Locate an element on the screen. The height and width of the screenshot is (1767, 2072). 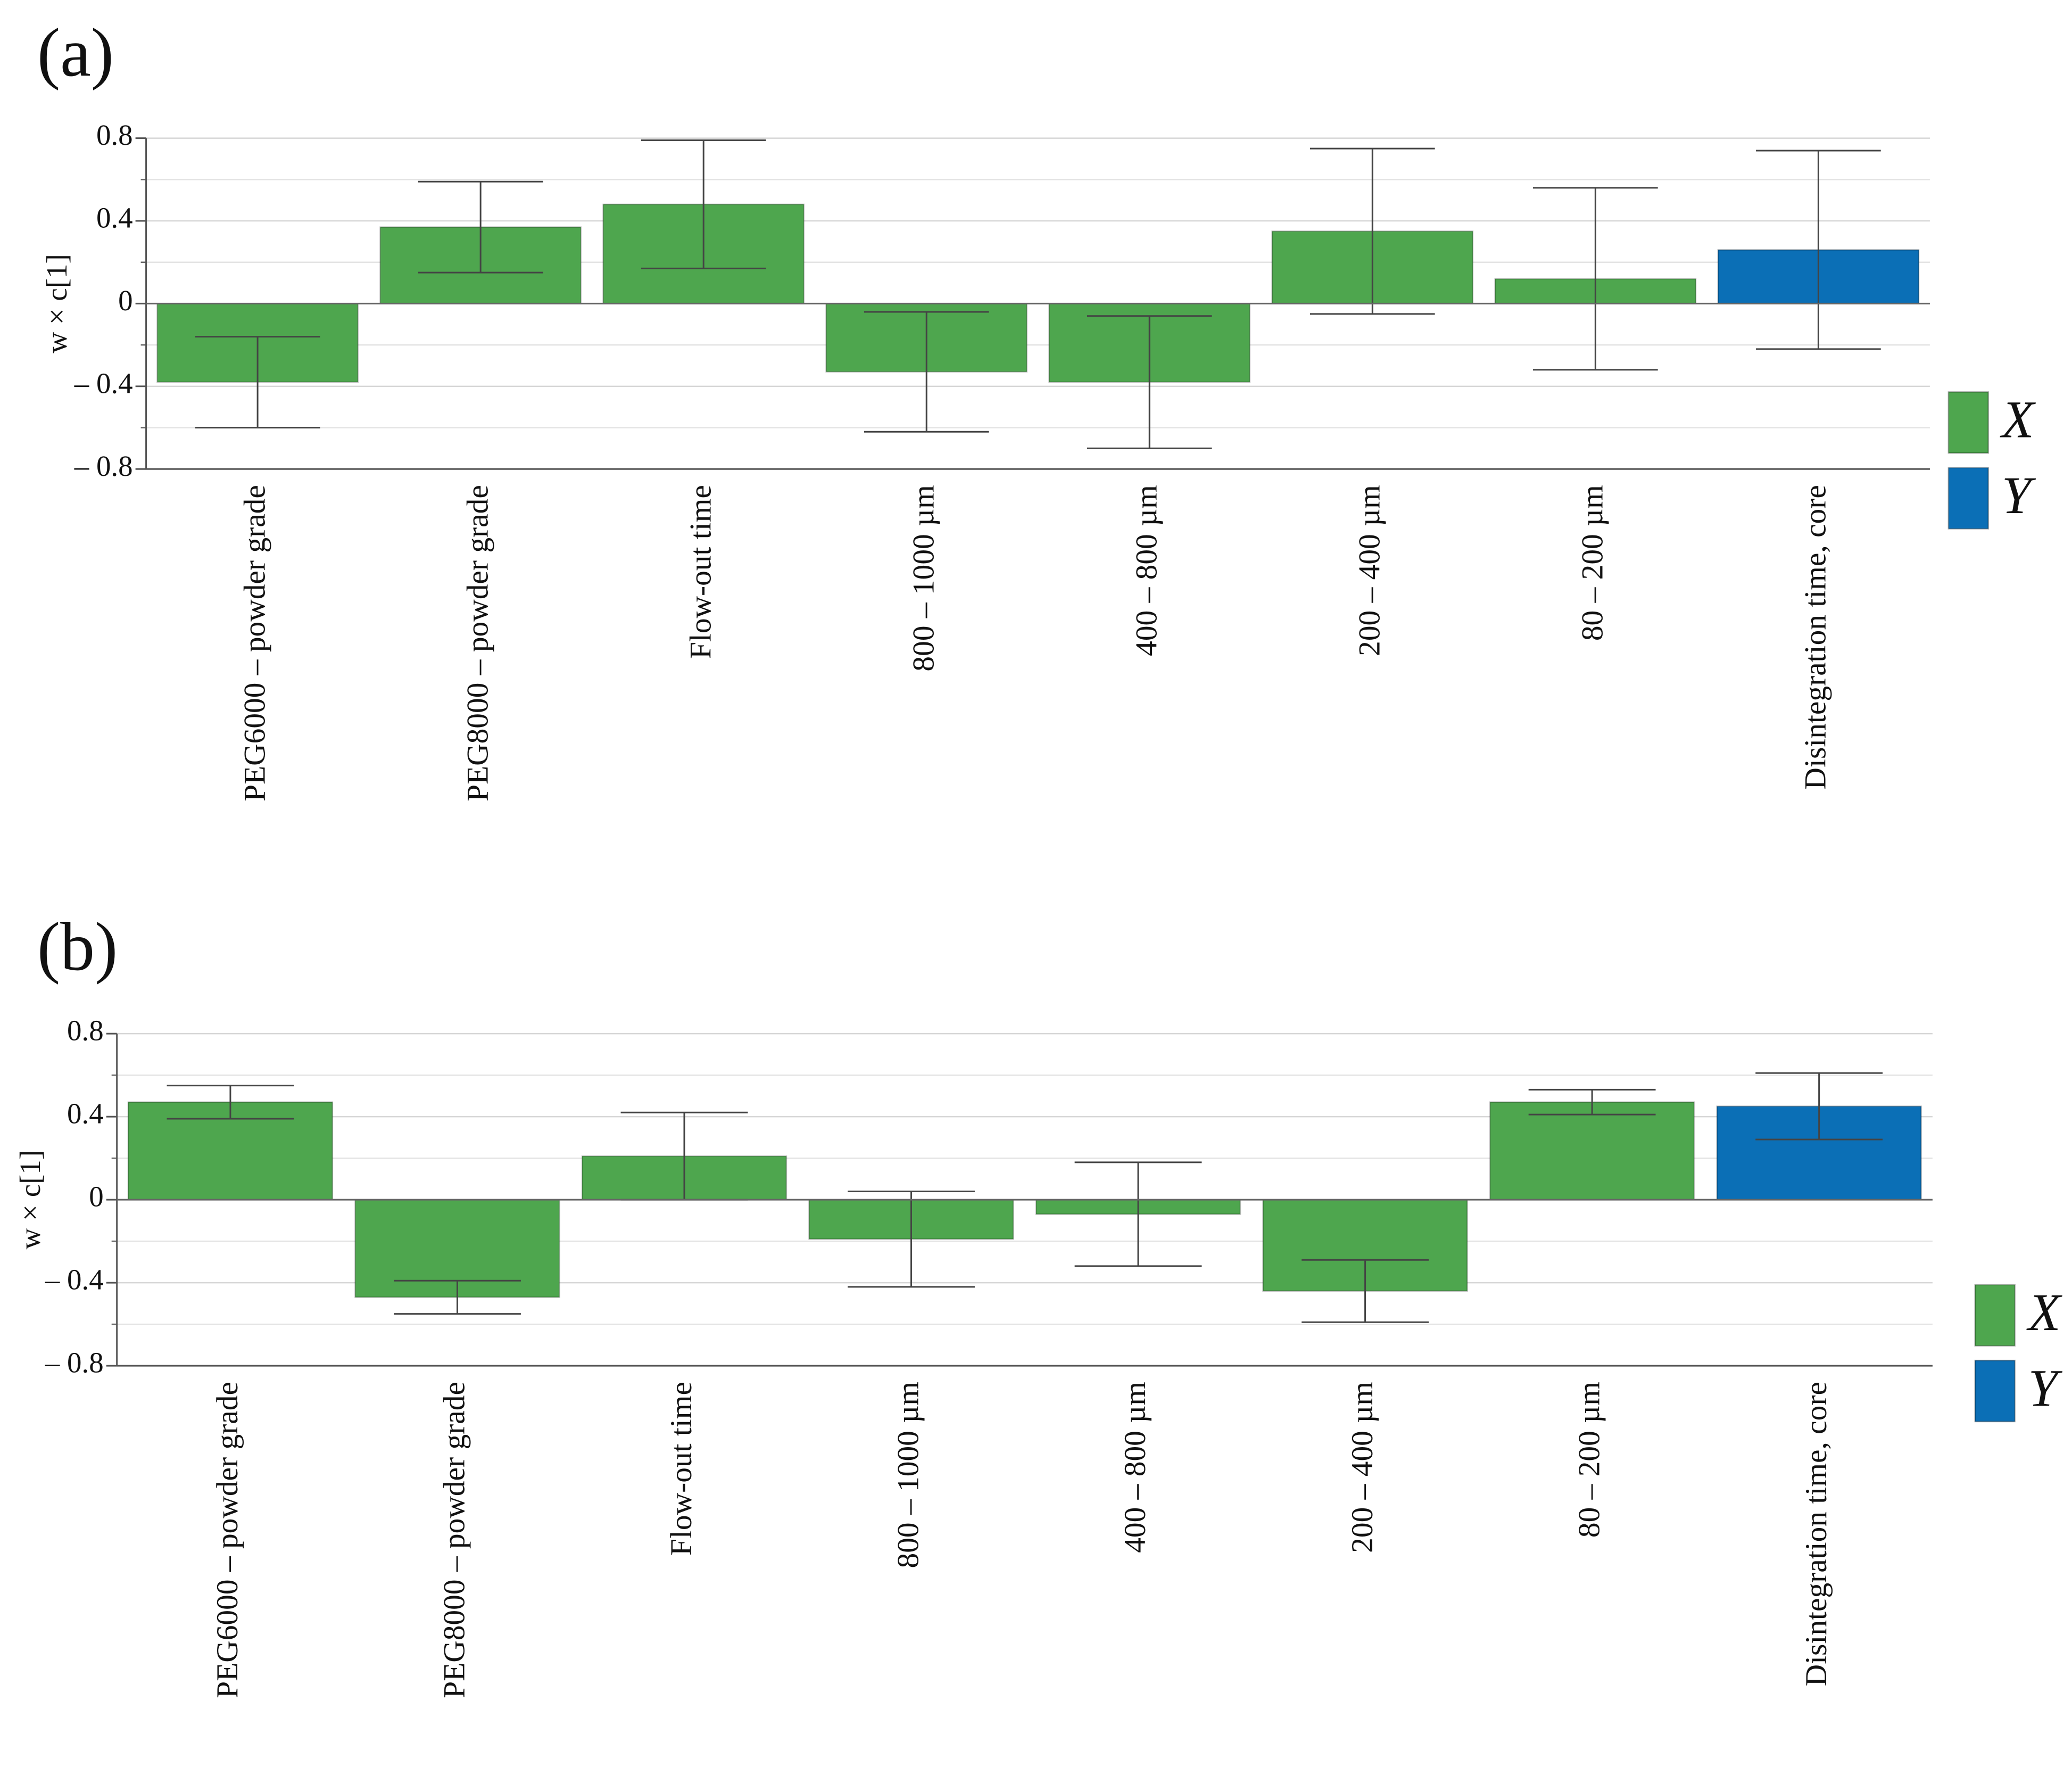
panel-label: (b) is located at coordinates (78, 947).